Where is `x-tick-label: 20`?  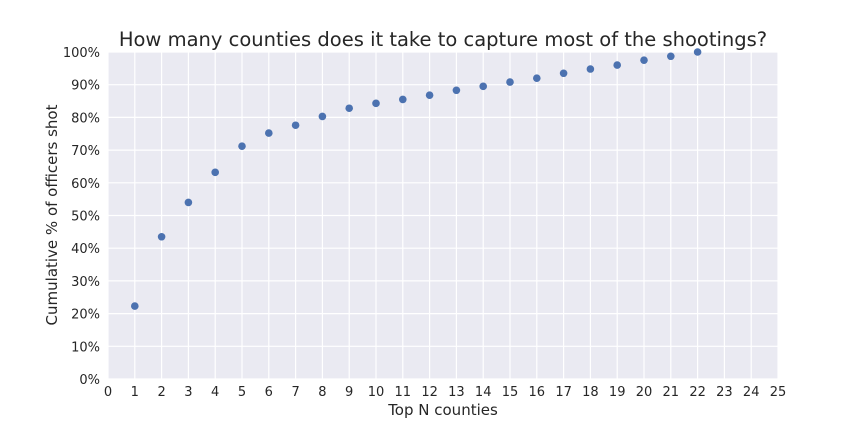 x-tick-label: 20 is located at coordinates (644, 392).